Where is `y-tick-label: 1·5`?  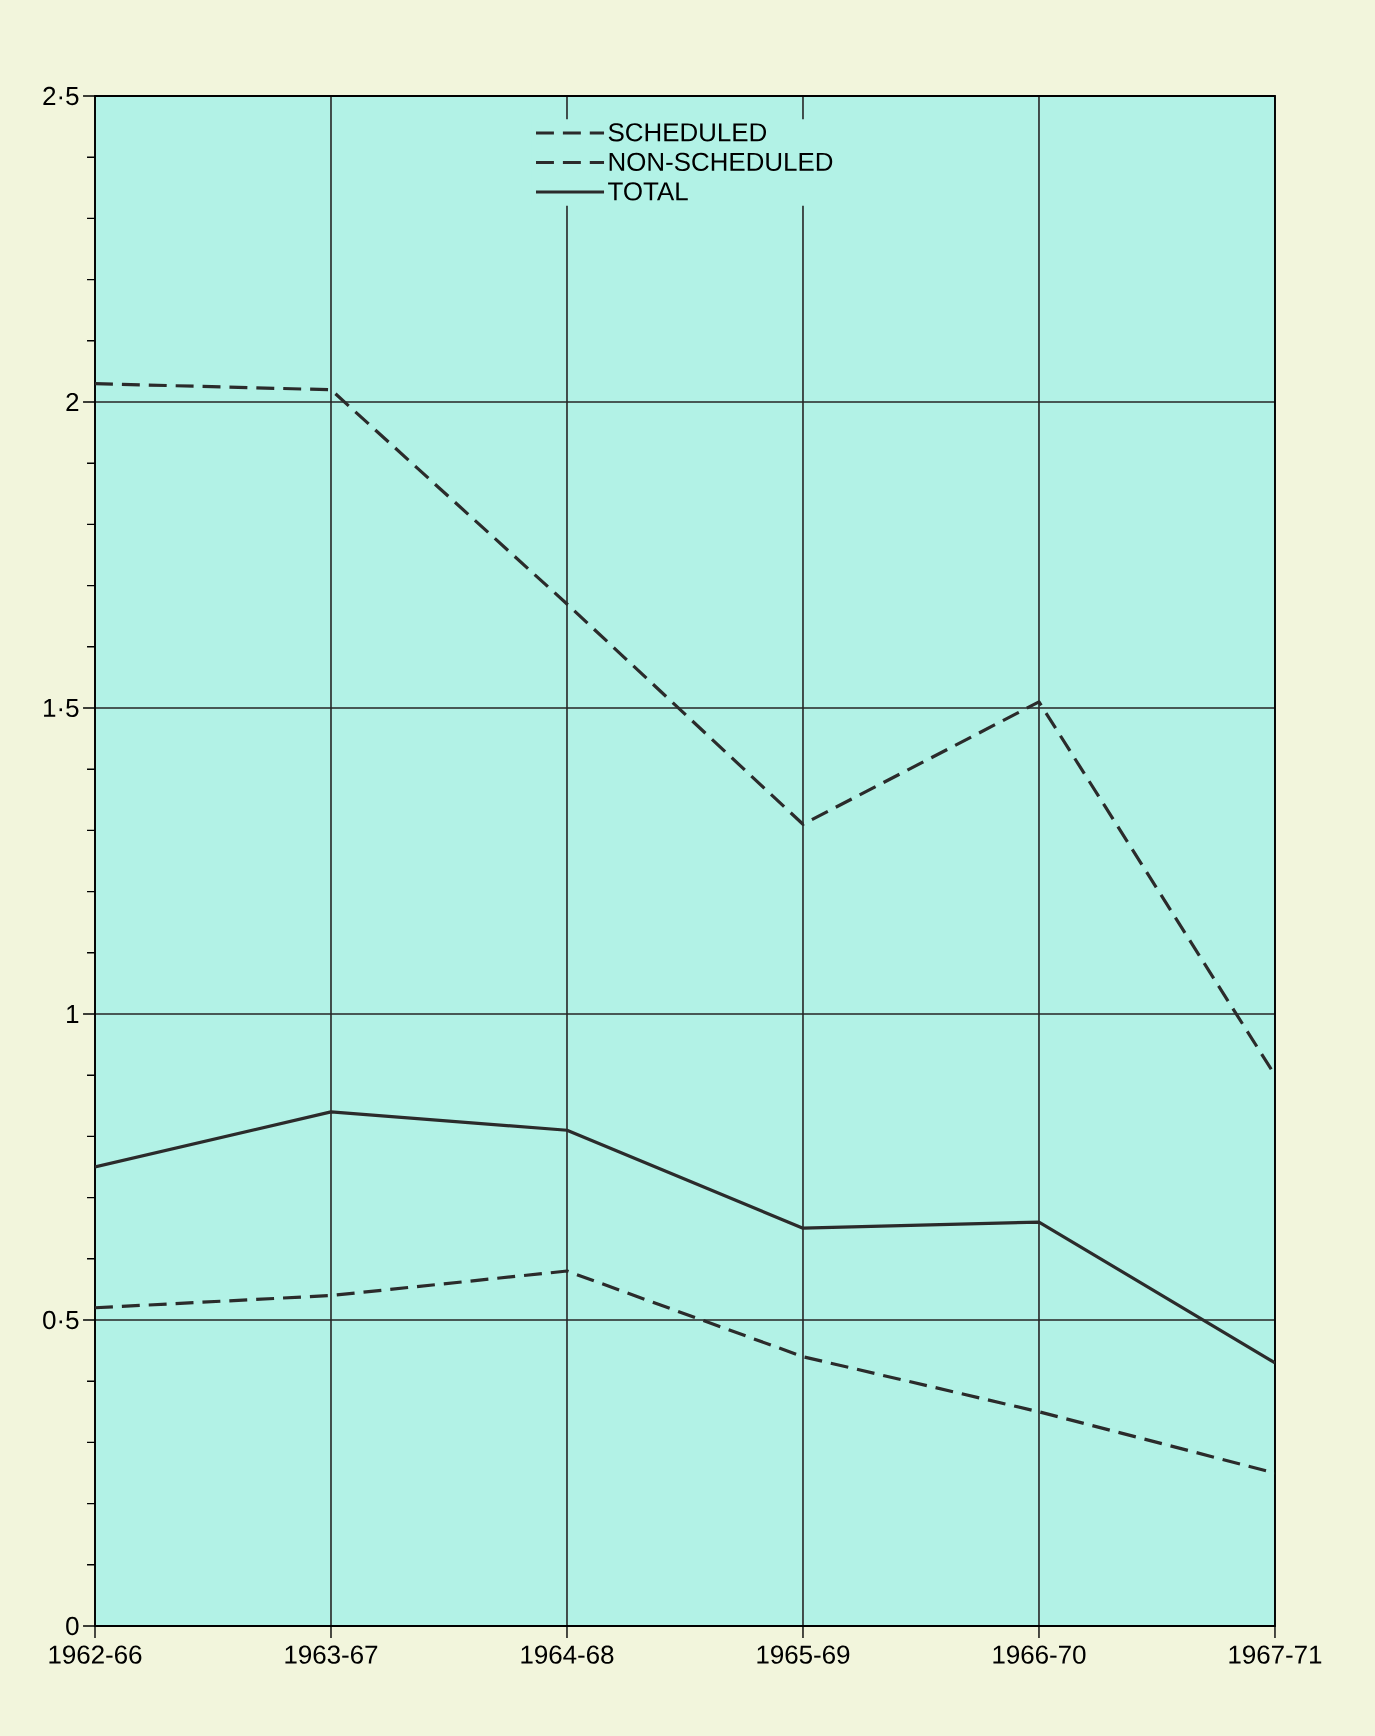 y-tick-label: 1·5 is located at coordinates (61, 708).